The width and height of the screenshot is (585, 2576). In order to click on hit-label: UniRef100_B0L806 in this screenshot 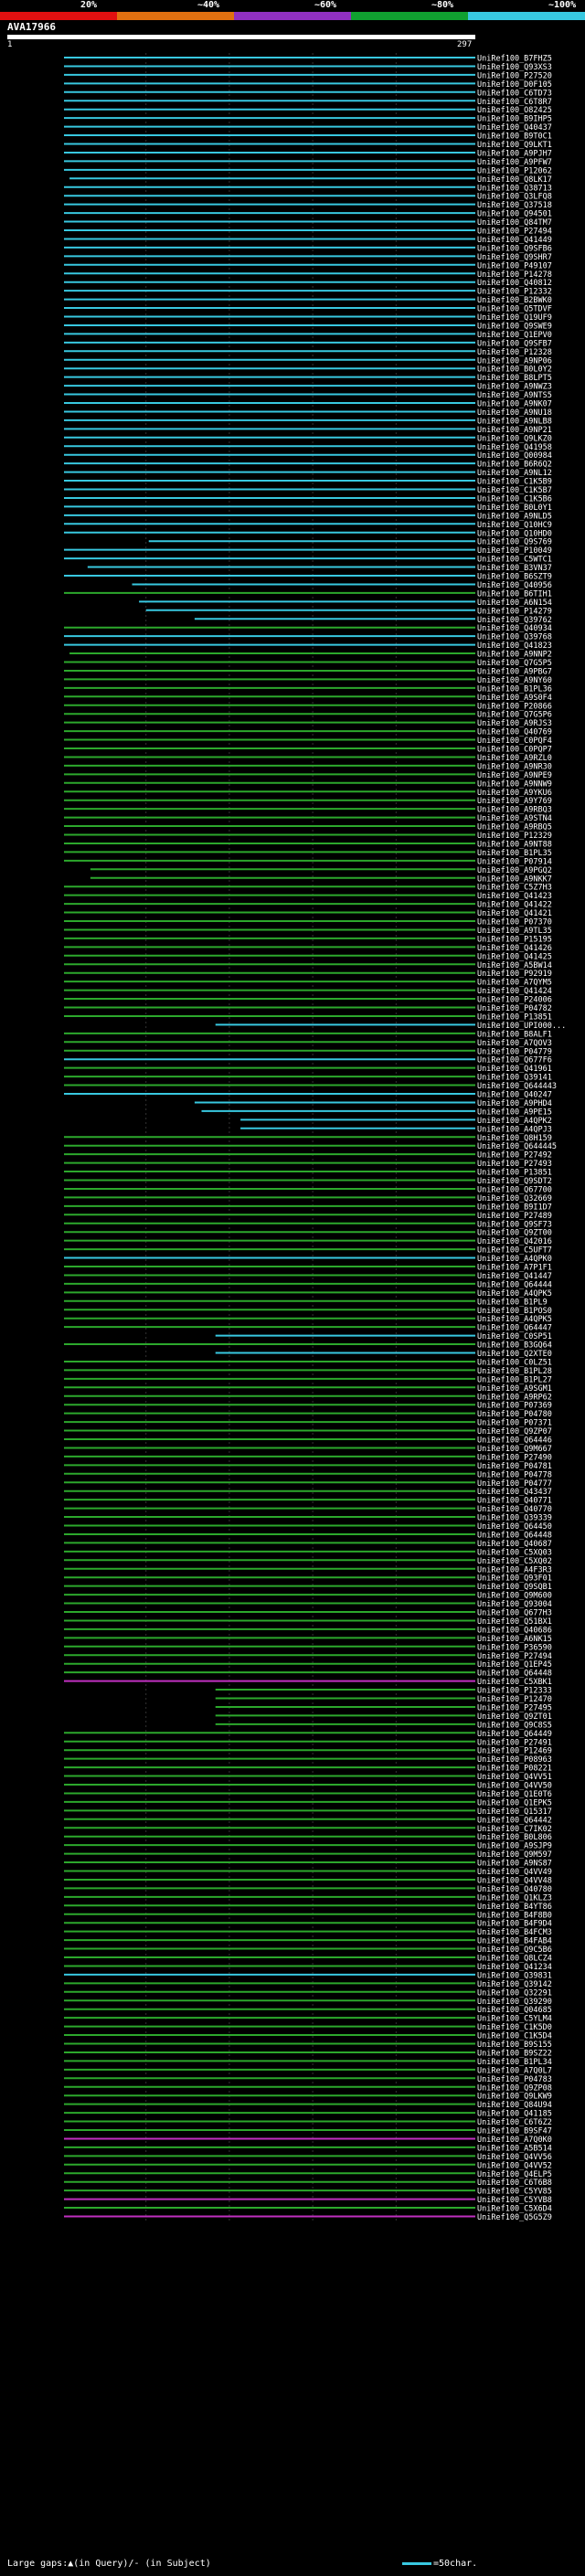, I will do `click(514, 1837)`.